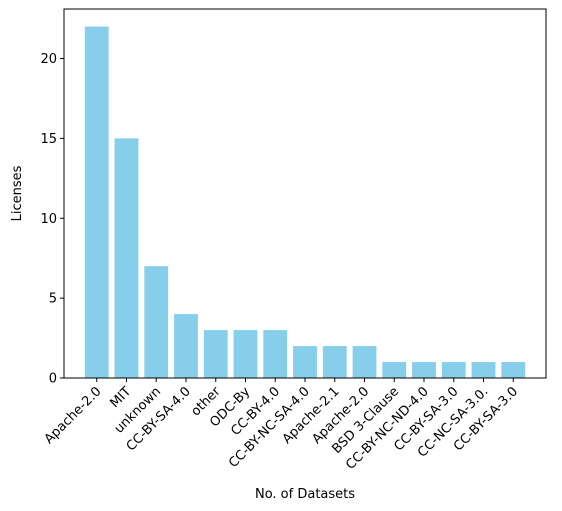  Describe the element at coordinates (48, 139) in the screenshot. I see `y-tick-label: 15` at that location.